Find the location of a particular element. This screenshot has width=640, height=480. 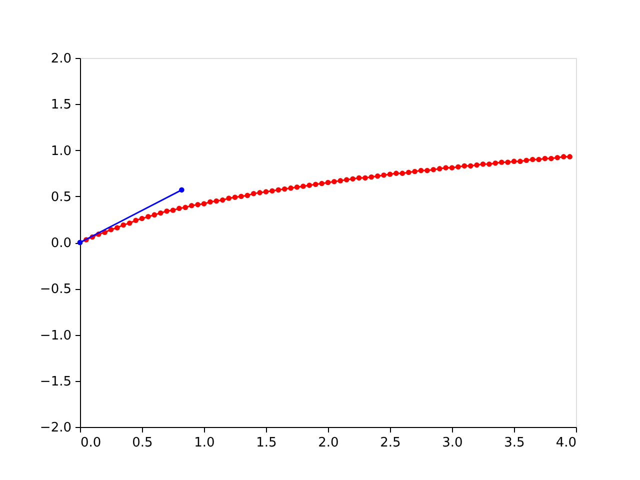

x-tick-label: 3.5 is located at coordinates (514, 443).